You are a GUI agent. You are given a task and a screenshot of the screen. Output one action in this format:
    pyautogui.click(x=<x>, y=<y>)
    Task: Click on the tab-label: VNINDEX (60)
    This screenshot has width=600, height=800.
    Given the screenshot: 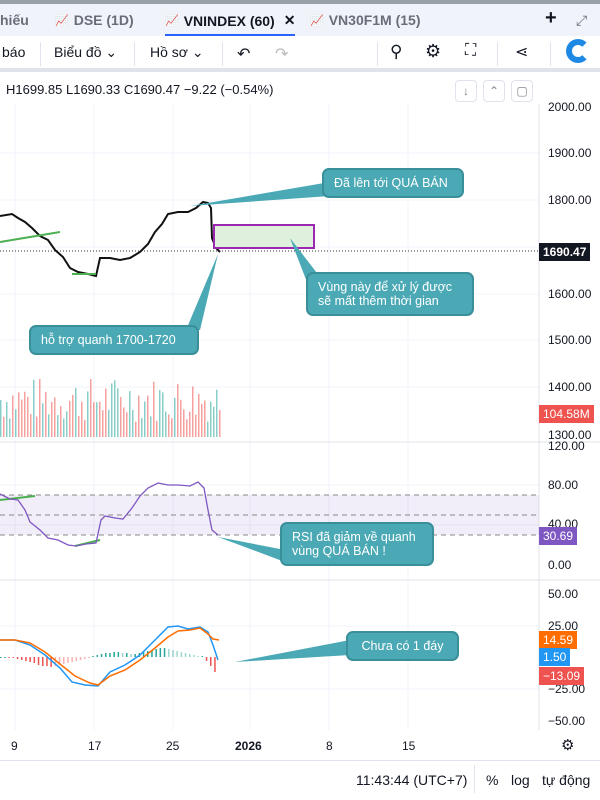 What is the action you would take?
    pyautogui.click(x=229, y=20)
    